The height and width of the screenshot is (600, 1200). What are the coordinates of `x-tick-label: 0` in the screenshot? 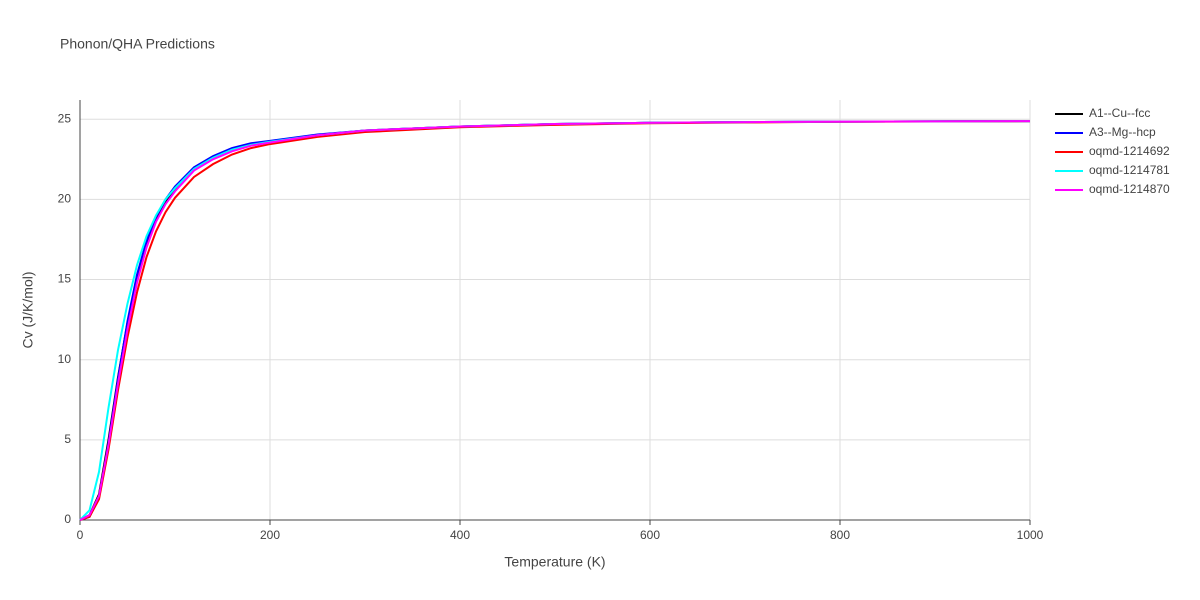 It's located at (80, 535).